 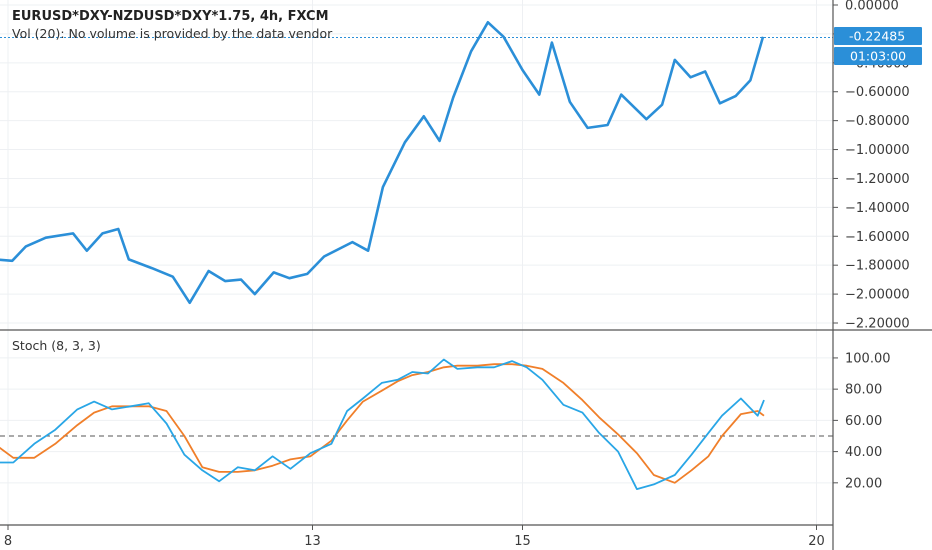 I want to click on price-tick-label: −0.60000, so click(x=877, y=92).